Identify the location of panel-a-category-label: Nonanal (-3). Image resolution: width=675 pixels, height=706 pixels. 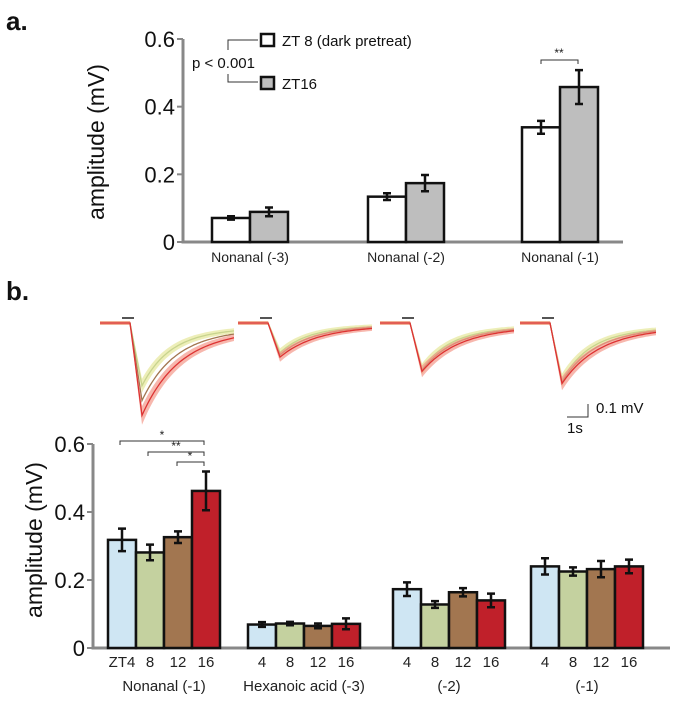
(250, 257).